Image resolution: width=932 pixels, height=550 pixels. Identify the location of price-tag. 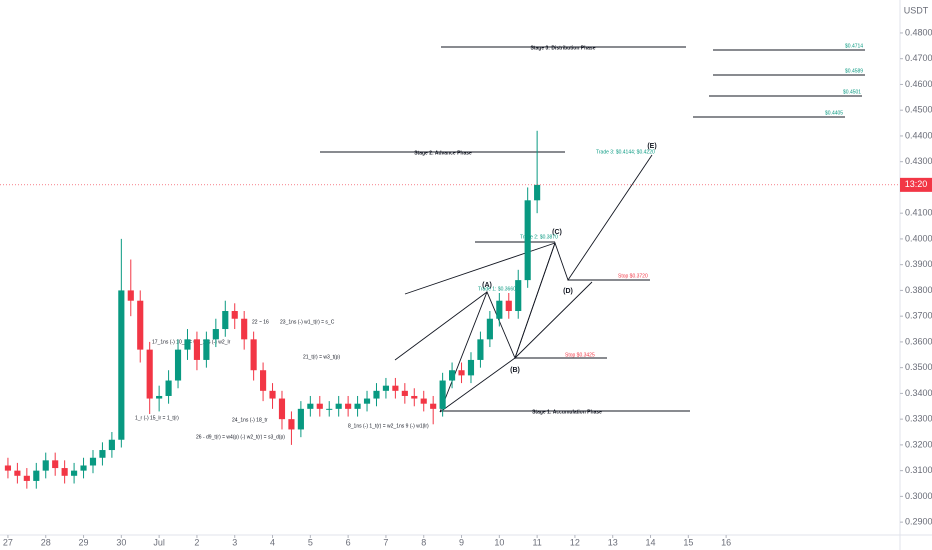
(916, 184).